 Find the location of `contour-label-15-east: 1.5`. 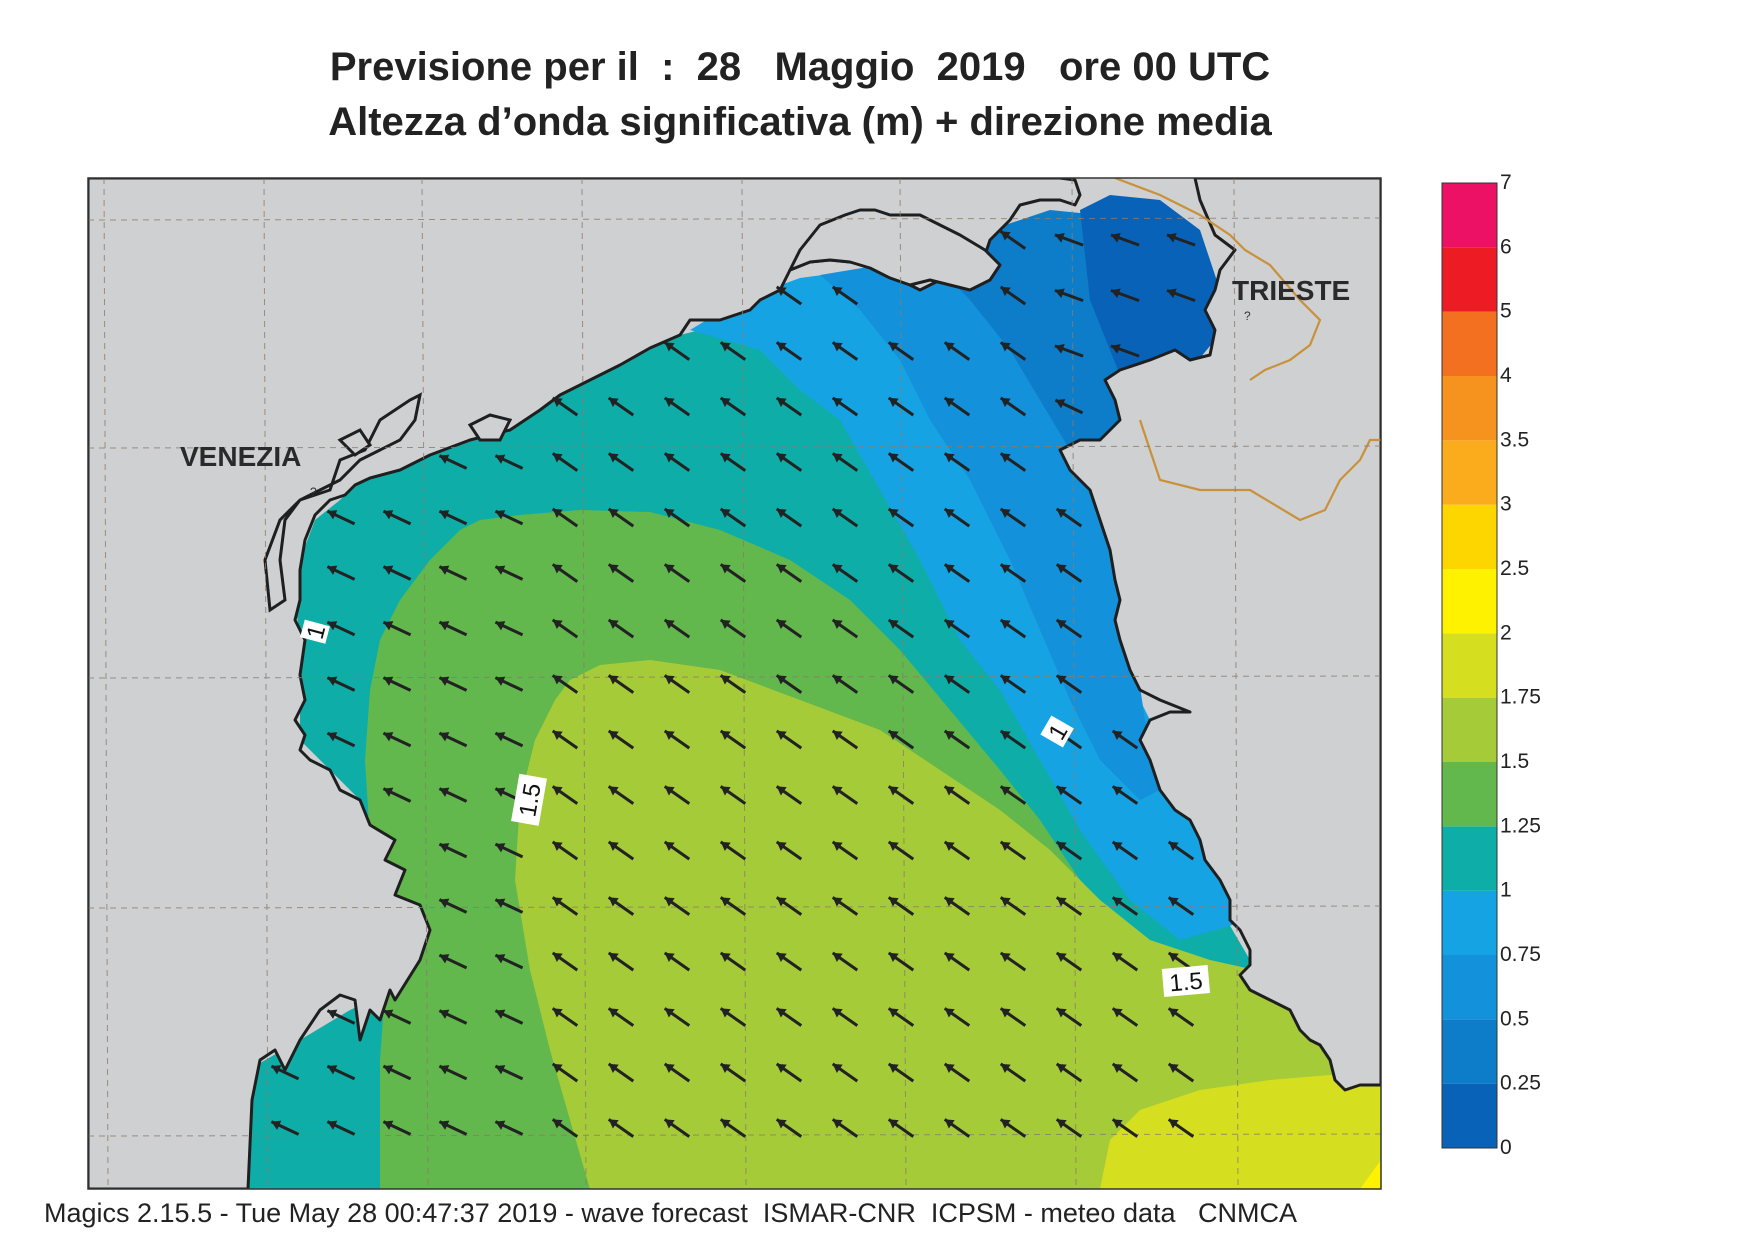

contour-label-15-east: 1.5 is located at coordinates (1186, 981).